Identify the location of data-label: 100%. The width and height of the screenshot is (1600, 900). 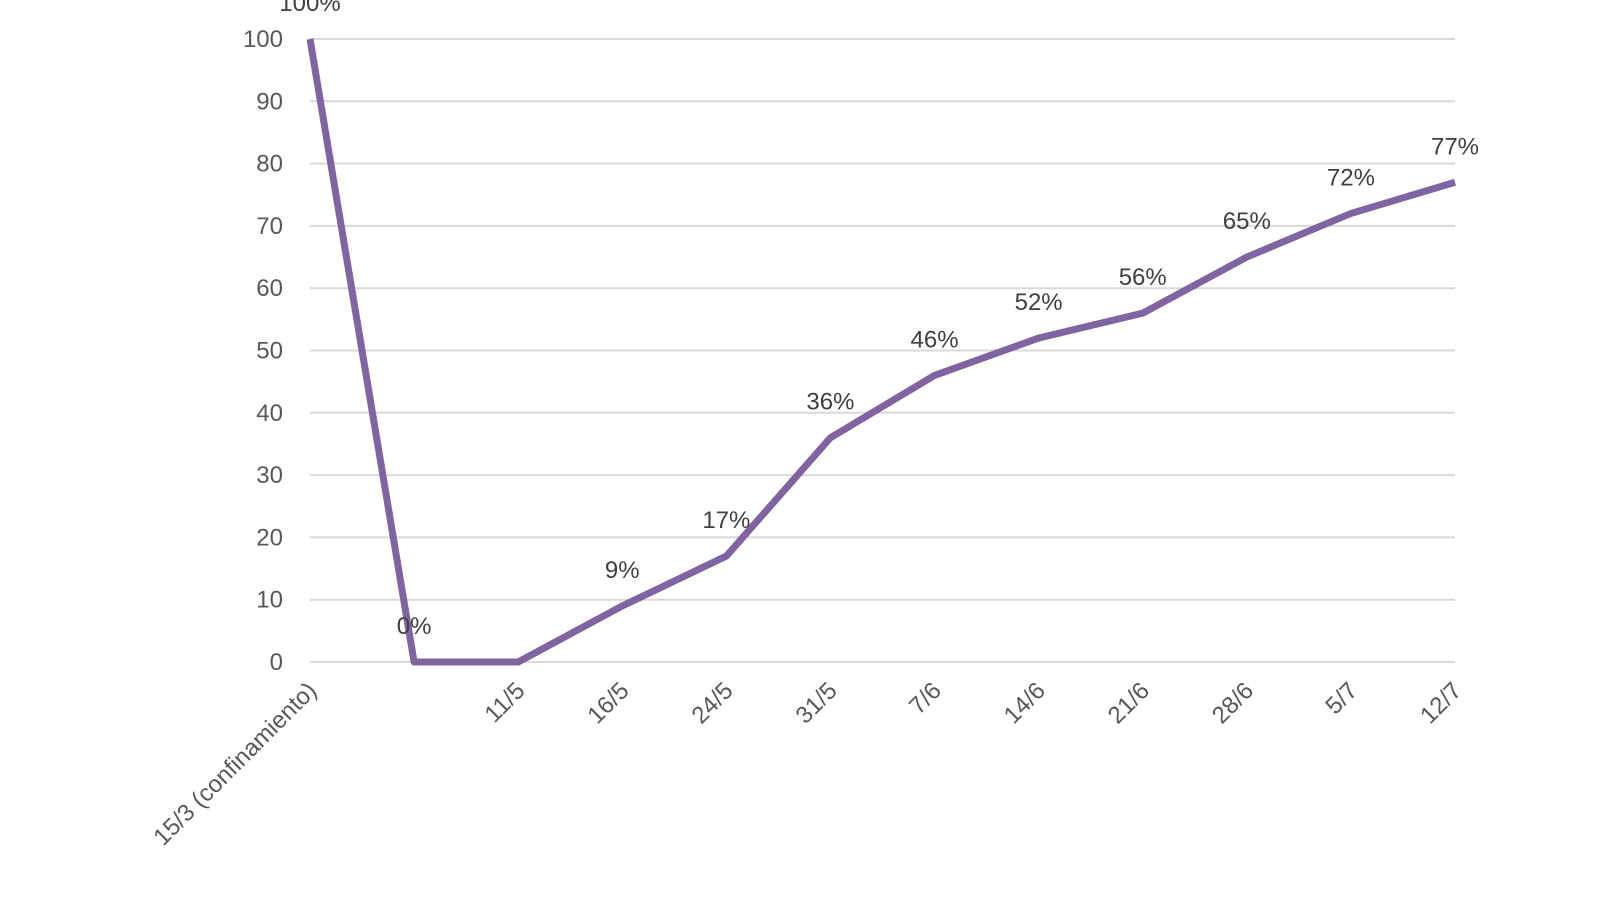
(309, 8).